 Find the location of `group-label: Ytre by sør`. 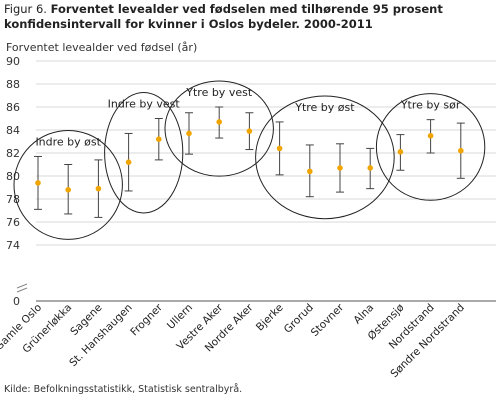

group-label: Ytre by sør is located at coordinates (430, 105).